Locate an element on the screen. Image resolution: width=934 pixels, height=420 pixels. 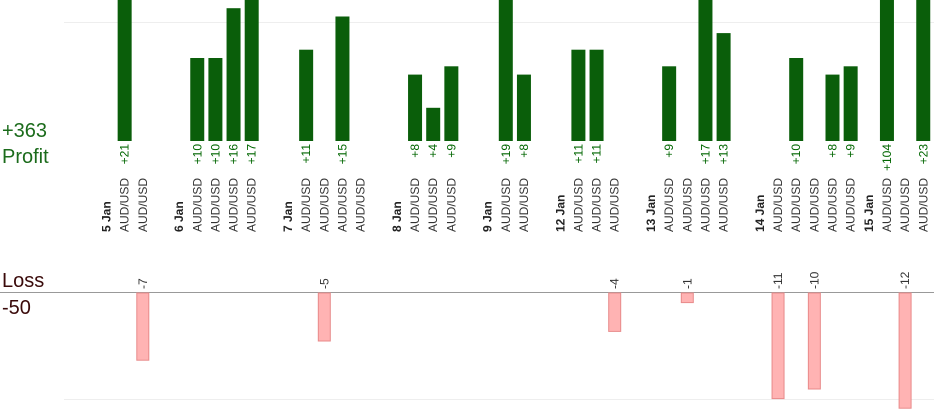
profit-total: +363 is located at coordinates (24, 131).